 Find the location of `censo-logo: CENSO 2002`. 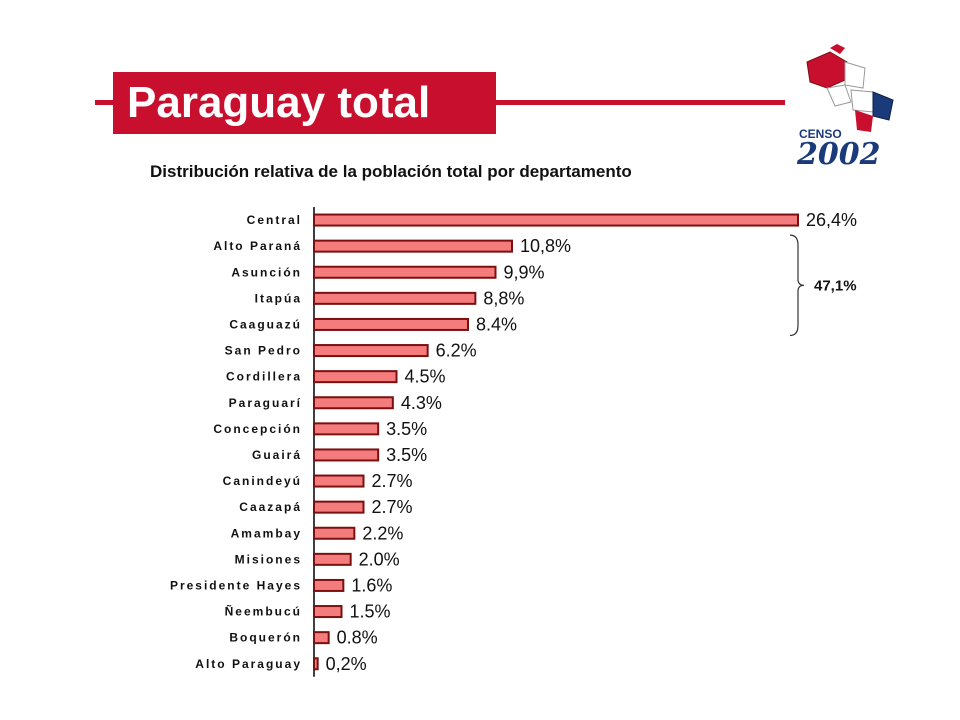

censo-logo: CENSO 2002 is located at coordinates (845, 107).